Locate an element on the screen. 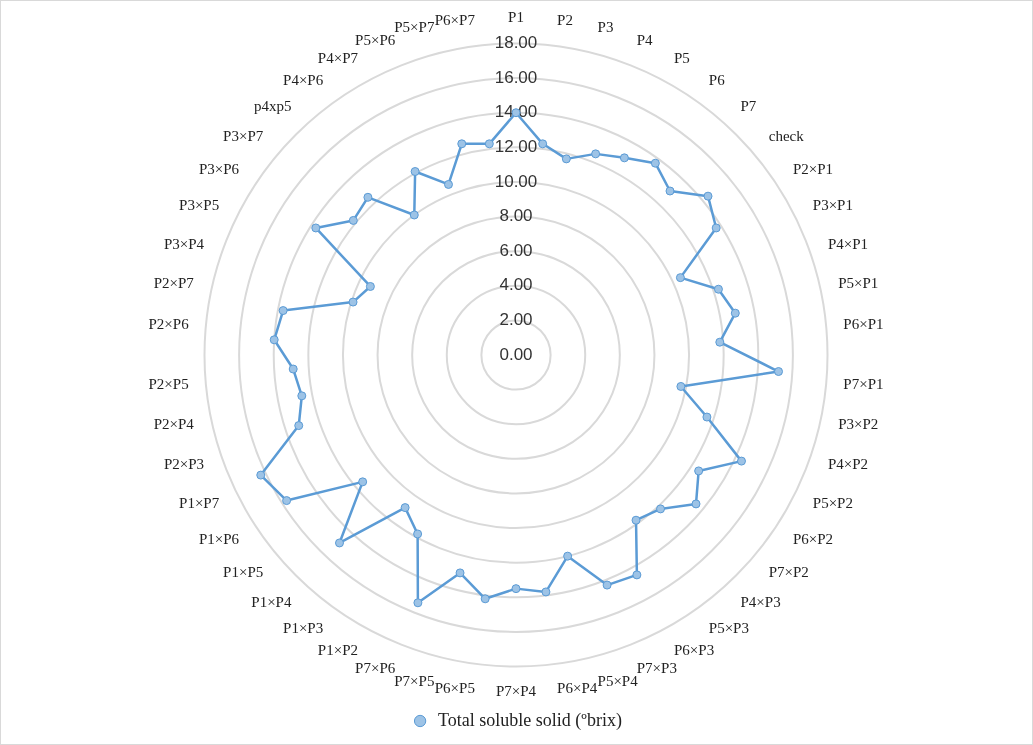  spoke-label: P1×P2 is located at coordinates (337, 650).